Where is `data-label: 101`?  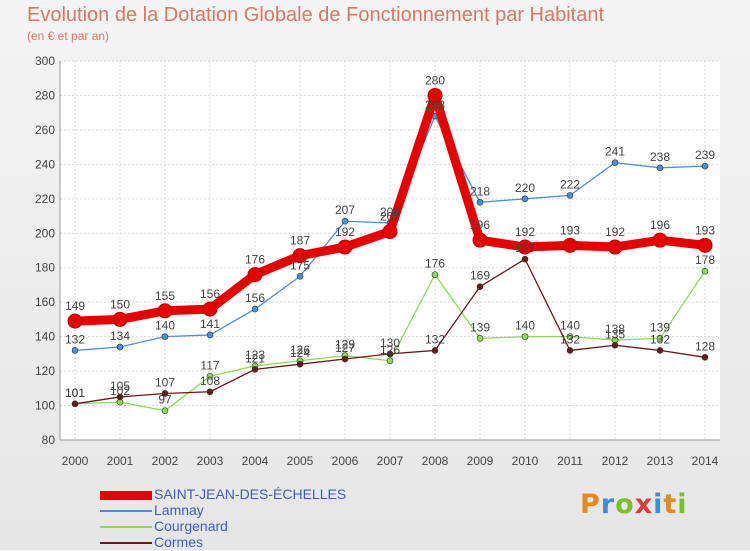 data-label: 101 is located at coordinates (75, 393).